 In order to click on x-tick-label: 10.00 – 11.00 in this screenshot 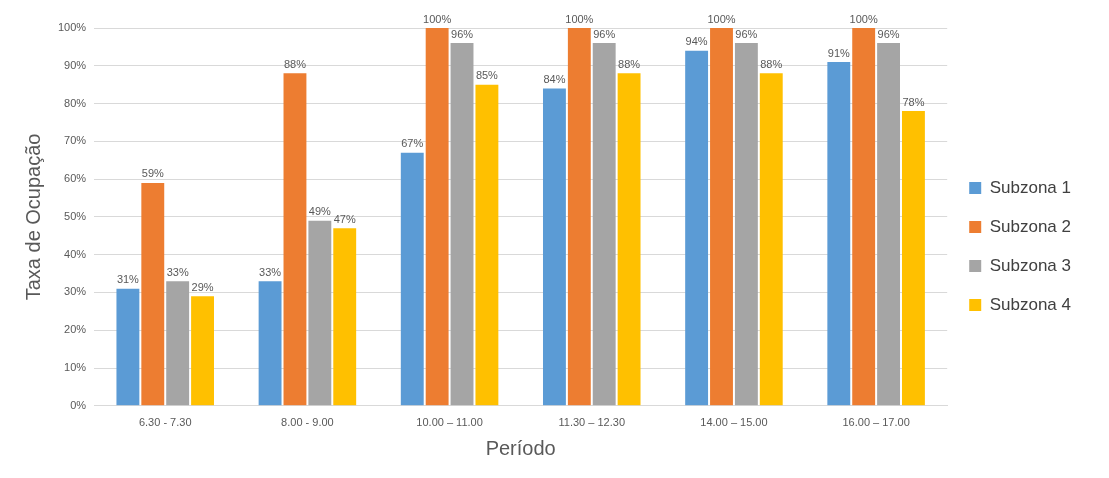, I will do `click(449, 422)`.